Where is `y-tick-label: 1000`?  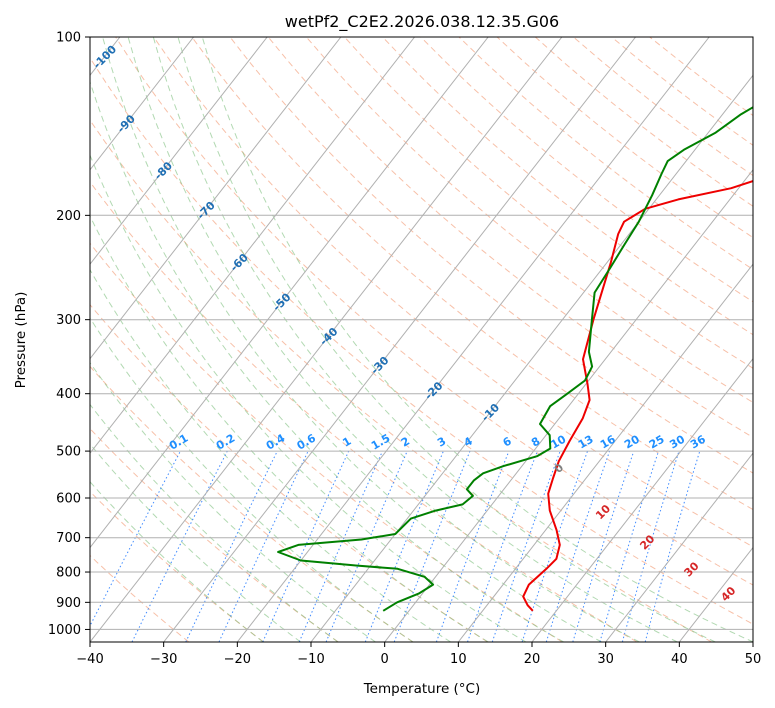
y-tick-label: 1000 is located at coordinates (64, 630).